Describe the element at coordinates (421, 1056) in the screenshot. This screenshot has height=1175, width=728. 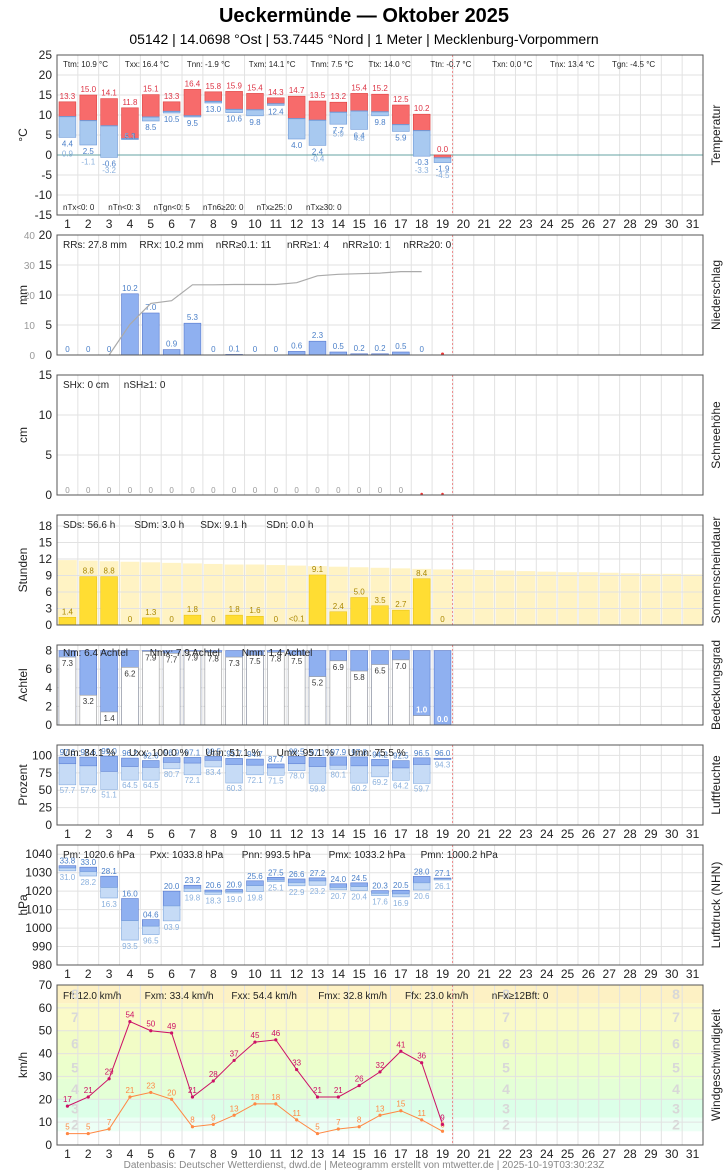
I see `wind-gust-value: 36` at that location.